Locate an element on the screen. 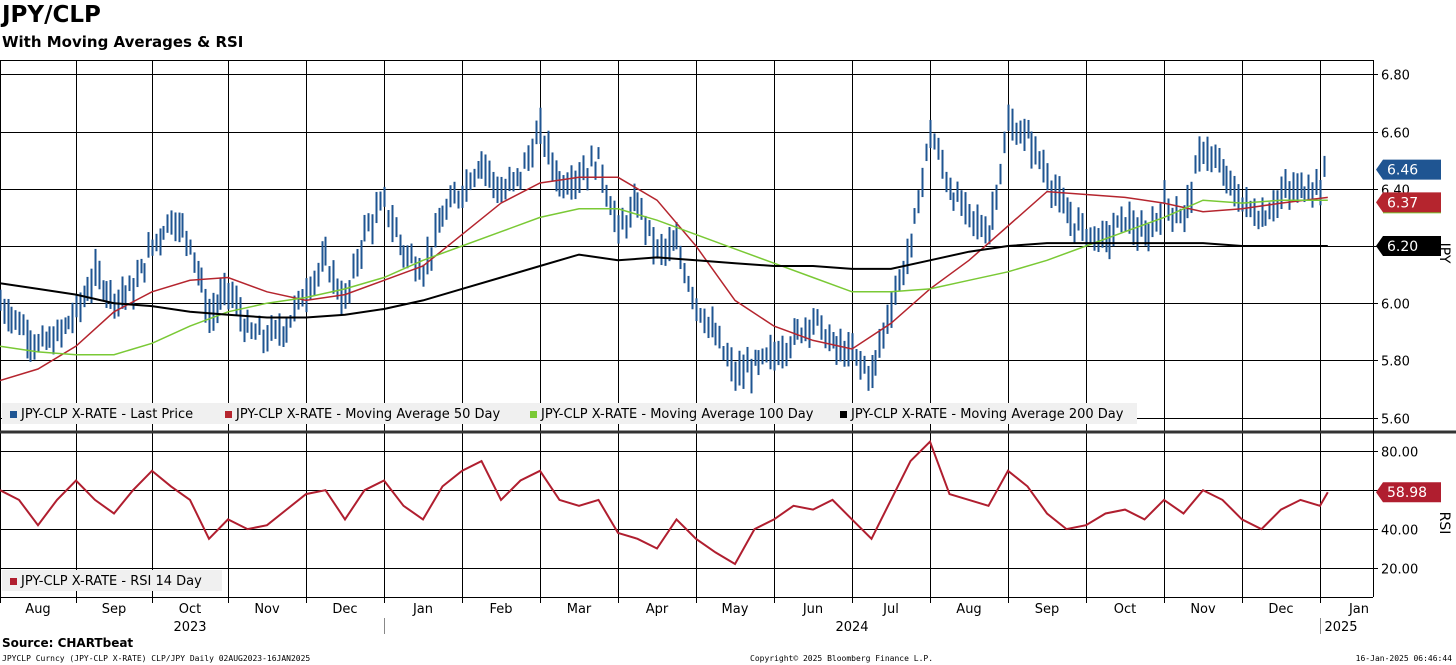 The image size is (1456, 665). last-ma50-label: 6.37 is located at coordinates (1408, 202).